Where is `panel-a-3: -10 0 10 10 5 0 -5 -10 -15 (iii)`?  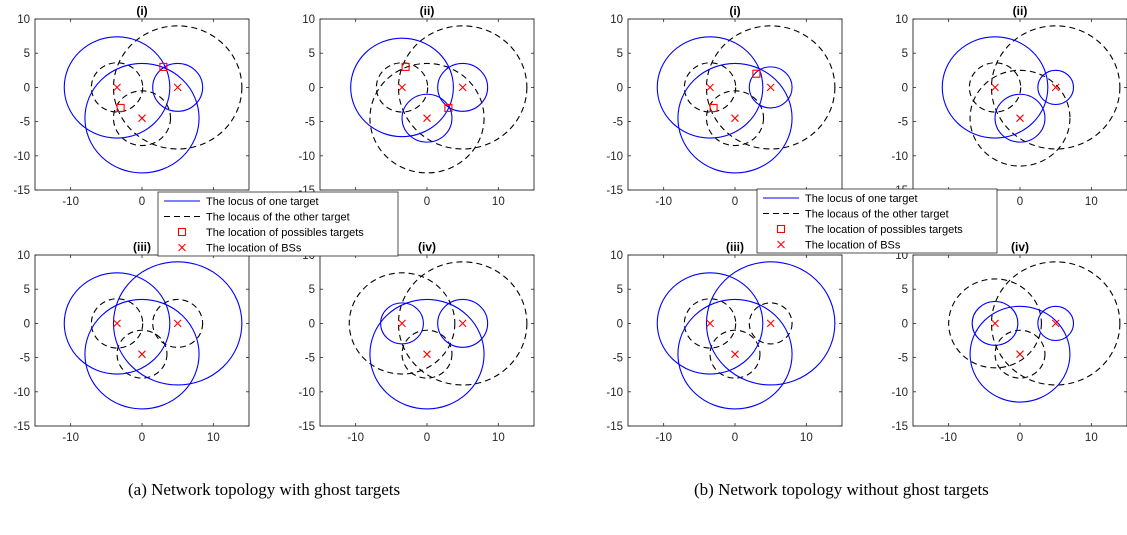
panel-a-3: -10 0 10 10 5 0 -5 -10 -15 (iii) is located at coordinates (131, 342).